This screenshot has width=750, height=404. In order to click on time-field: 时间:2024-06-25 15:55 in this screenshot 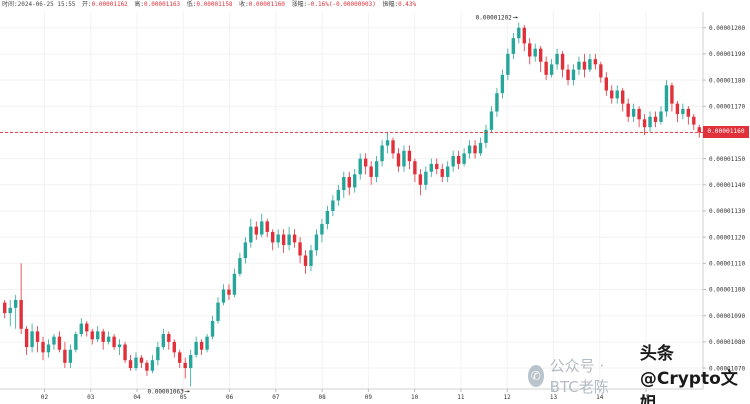, I will do `click(39, 4)`.